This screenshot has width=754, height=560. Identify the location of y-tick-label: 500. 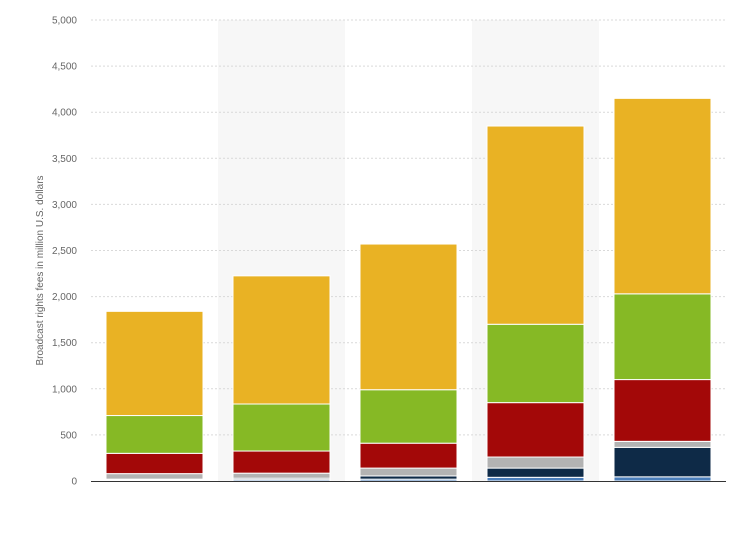
(68, 435).